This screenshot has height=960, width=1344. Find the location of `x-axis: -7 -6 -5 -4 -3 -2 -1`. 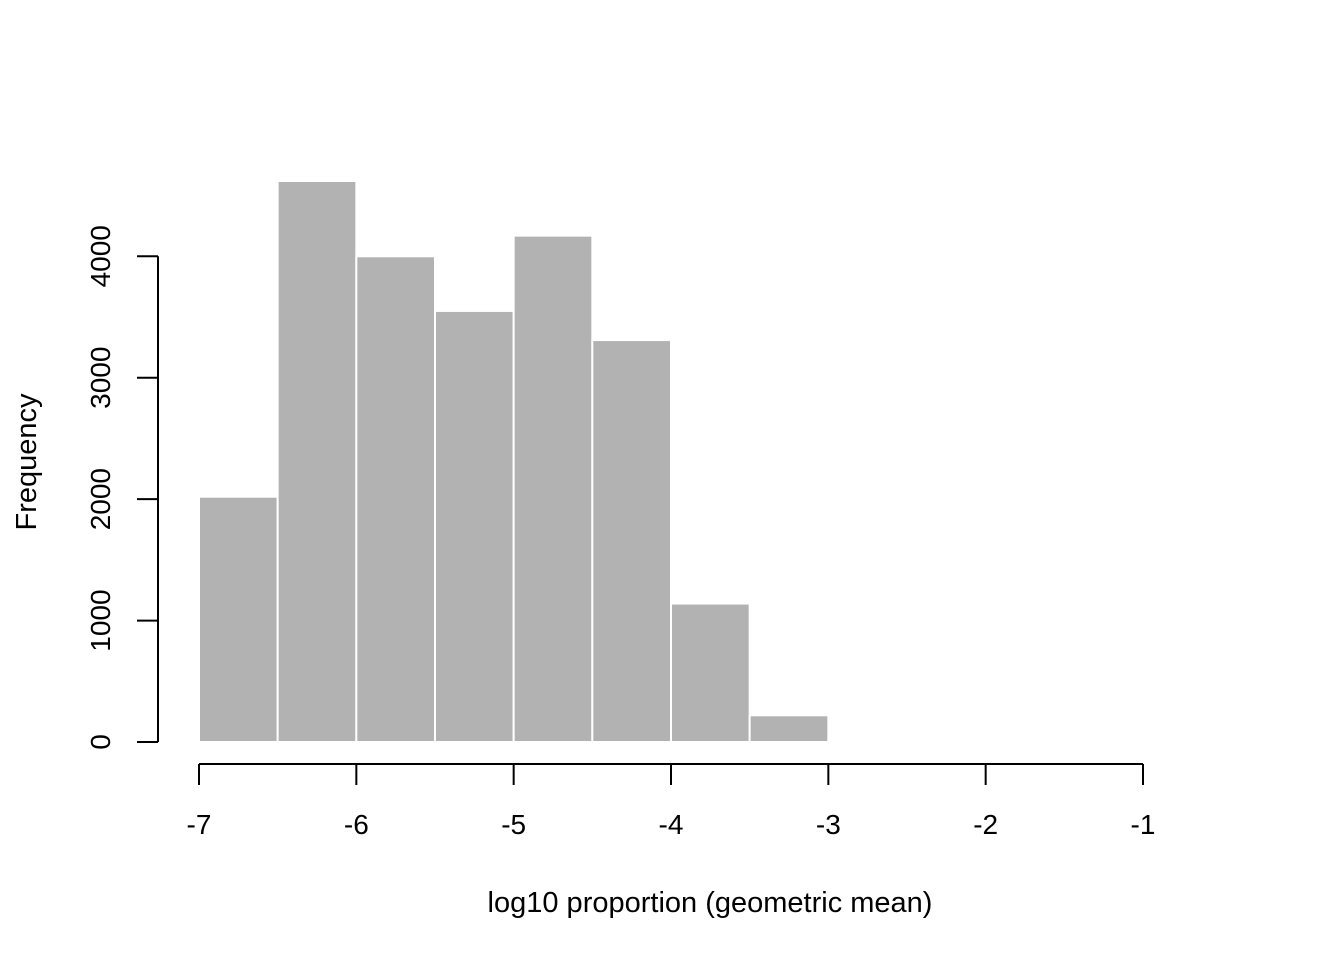

x-axis: -7 -6 -5 -4 -3 -2 -1 is located at coordinates (671, 801).